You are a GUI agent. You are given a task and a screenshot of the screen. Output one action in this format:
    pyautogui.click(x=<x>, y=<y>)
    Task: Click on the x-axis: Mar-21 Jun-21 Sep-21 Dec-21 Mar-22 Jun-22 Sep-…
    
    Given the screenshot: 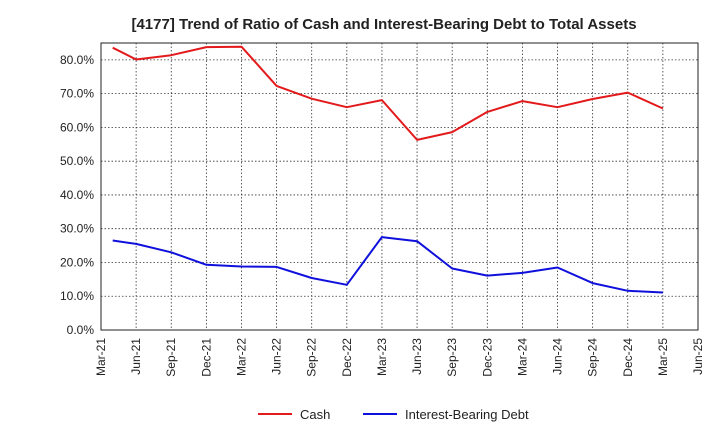 What is the action you would take?
    pyautogui.click(x=399, y=357)
    